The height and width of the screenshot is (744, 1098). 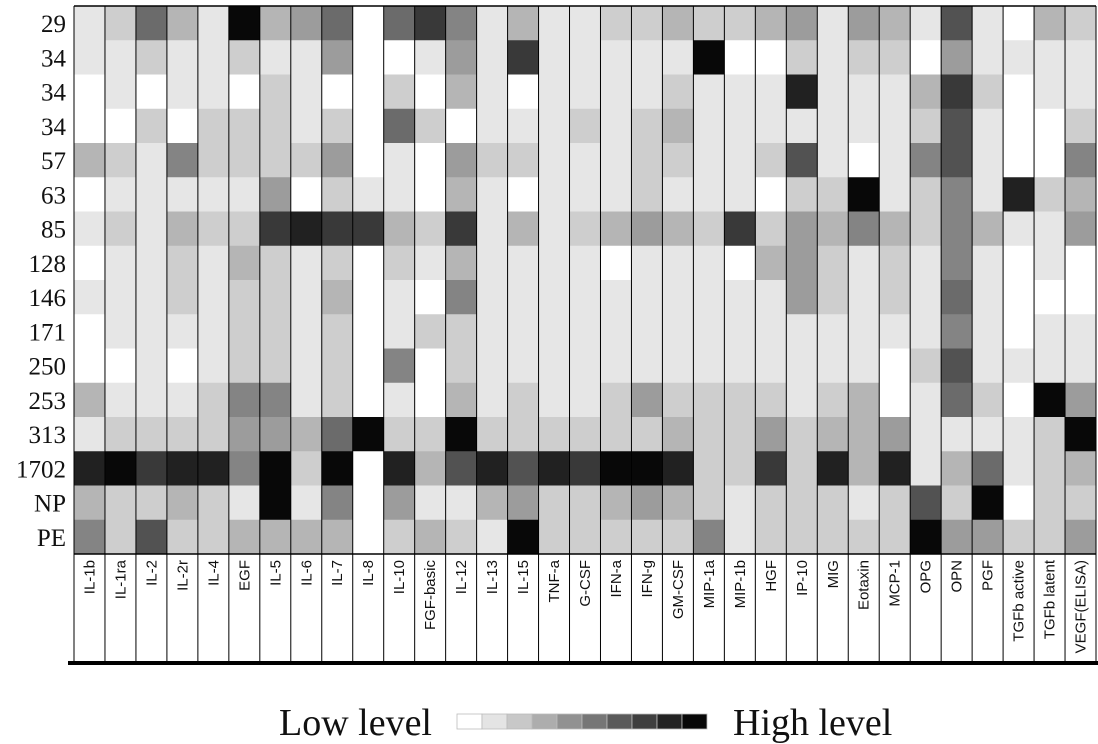 What do you see at coordinates (48, 401) in the screenshot?
I see `row-label: 253` at bounding box center [48, 401].